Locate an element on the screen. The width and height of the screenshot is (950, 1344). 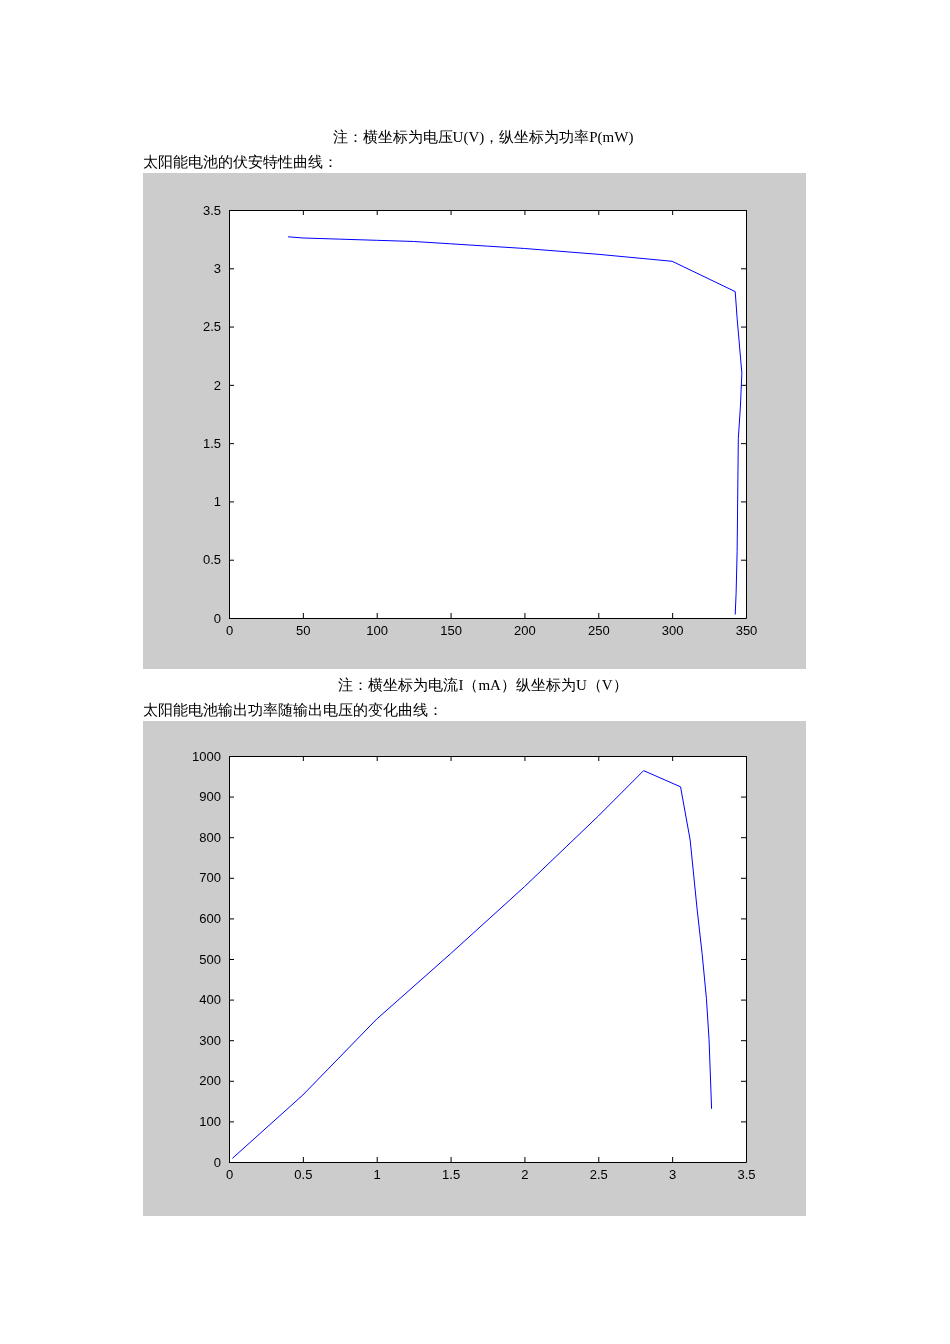
y-tick-label: 500 is located at coordinates (210, 959).